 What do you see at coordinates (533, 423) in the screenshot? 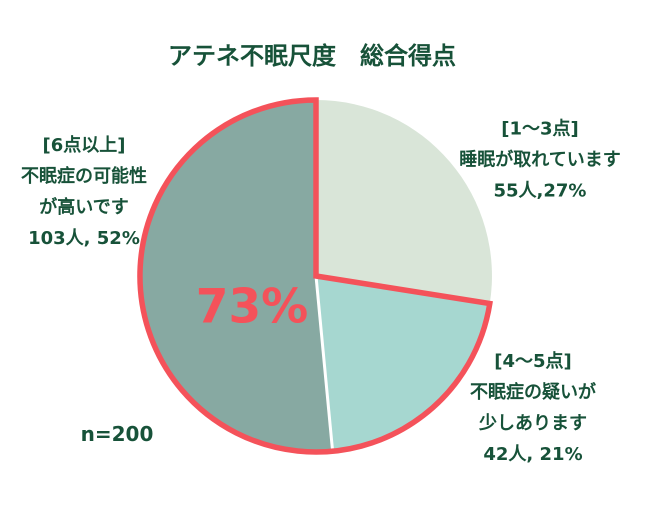
I see `score-description: 少しあります` at bounding box center [533, 423].